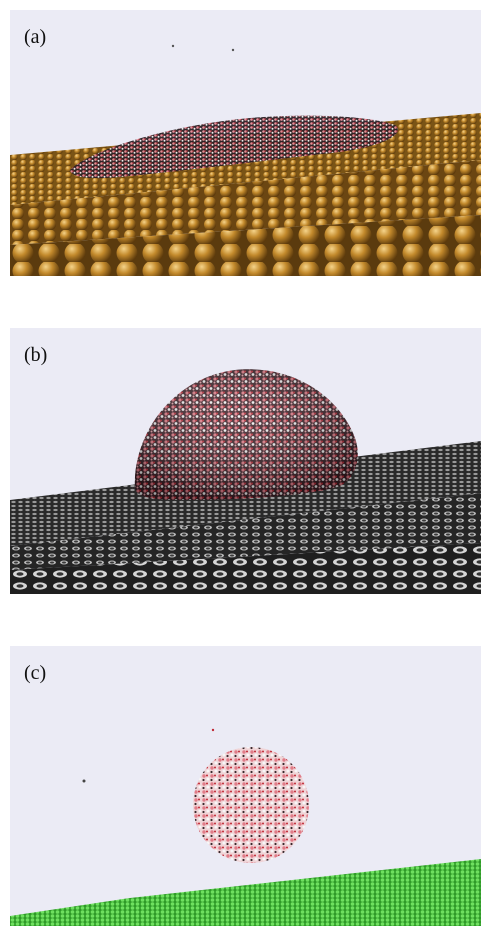  I want to click on panel-b-label: (b), so click(36, 355).